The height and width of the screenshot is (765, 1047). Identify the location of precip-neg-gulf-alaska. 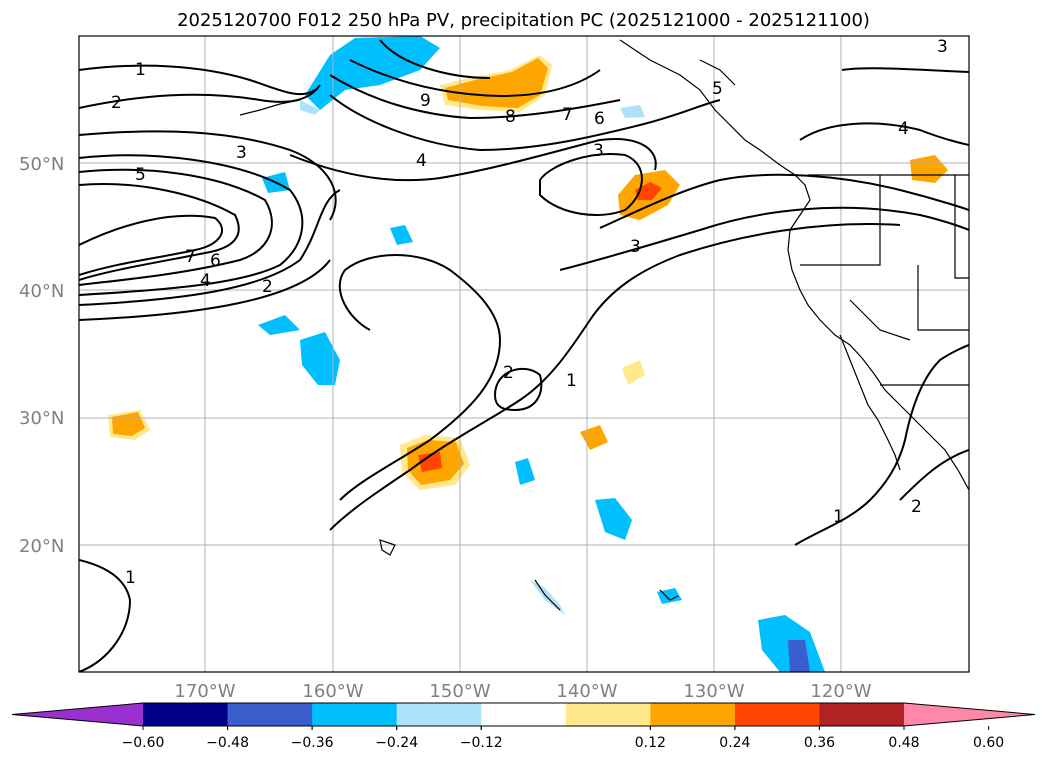
(372, 73).